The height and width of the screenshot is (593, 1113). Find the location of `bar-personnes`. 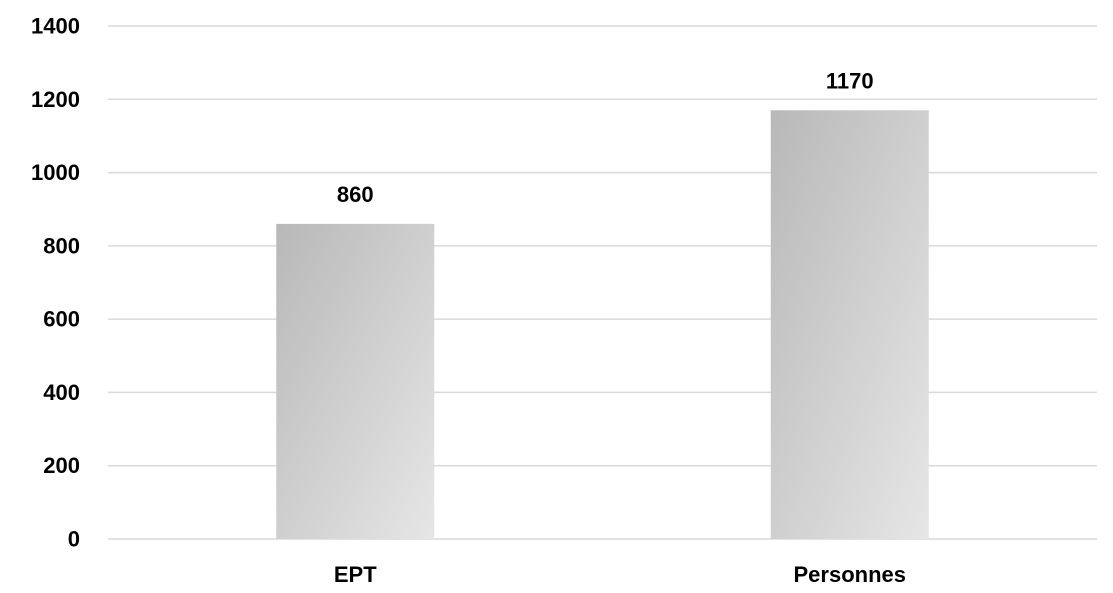

bar-personnes is located at coordinates (849, 325).